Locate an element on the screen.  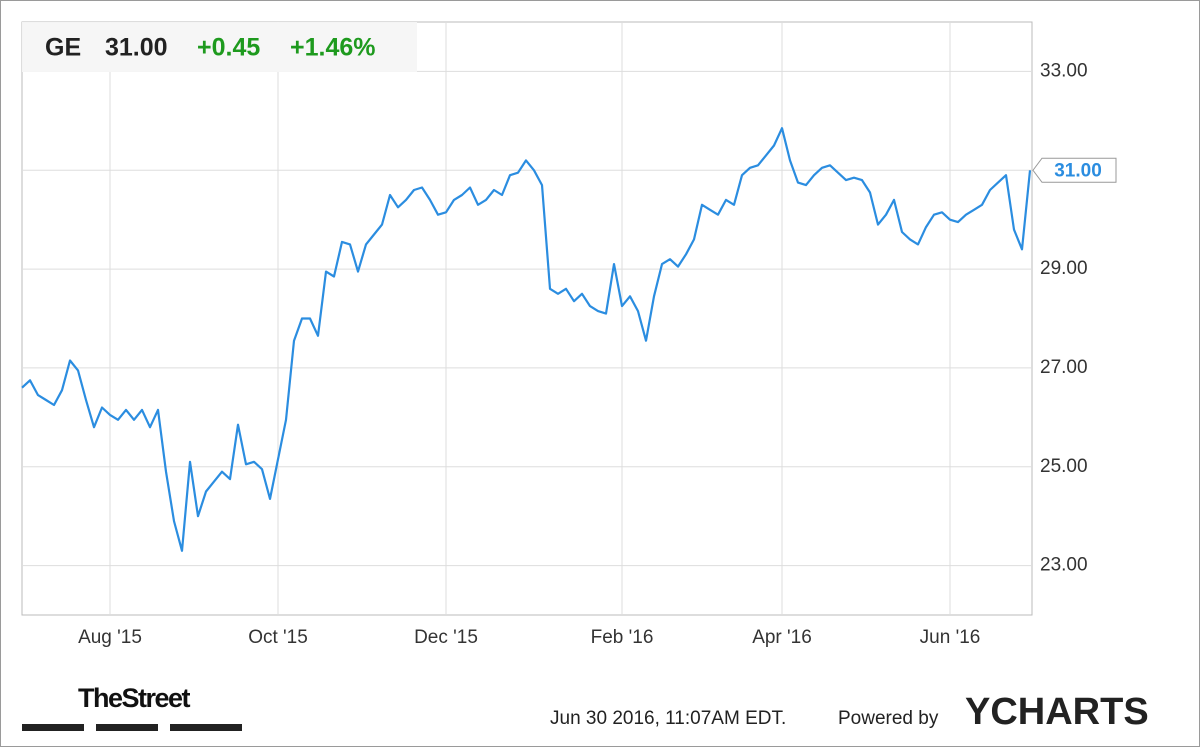
last-value-callout is located at coordinates (1074, 170).